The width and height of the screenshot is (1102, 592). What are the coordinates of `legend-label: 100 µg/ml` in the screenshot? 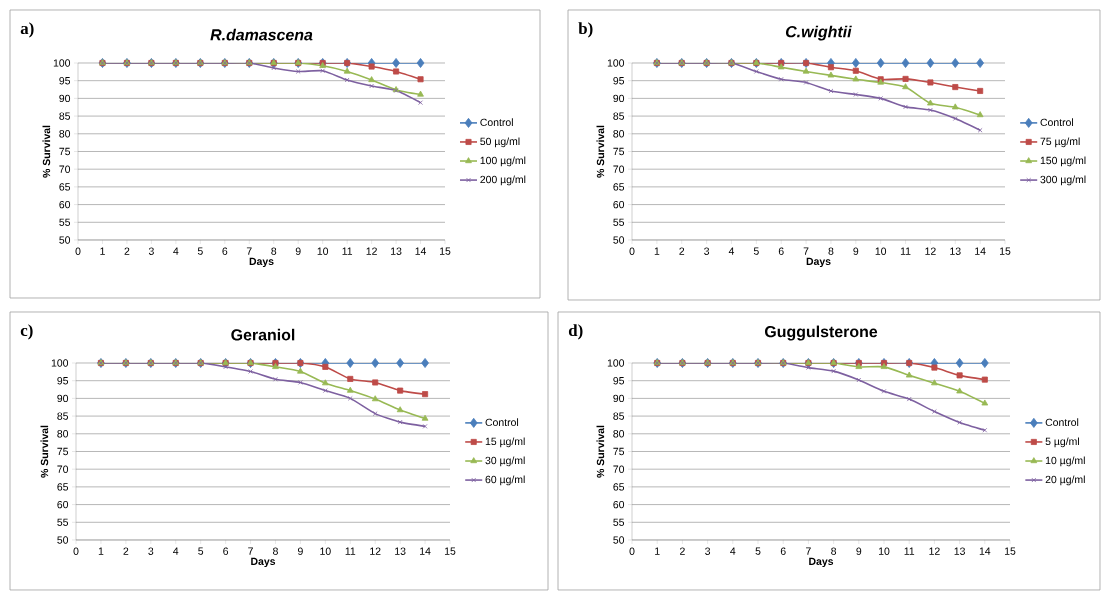 It's located at (503, 161).